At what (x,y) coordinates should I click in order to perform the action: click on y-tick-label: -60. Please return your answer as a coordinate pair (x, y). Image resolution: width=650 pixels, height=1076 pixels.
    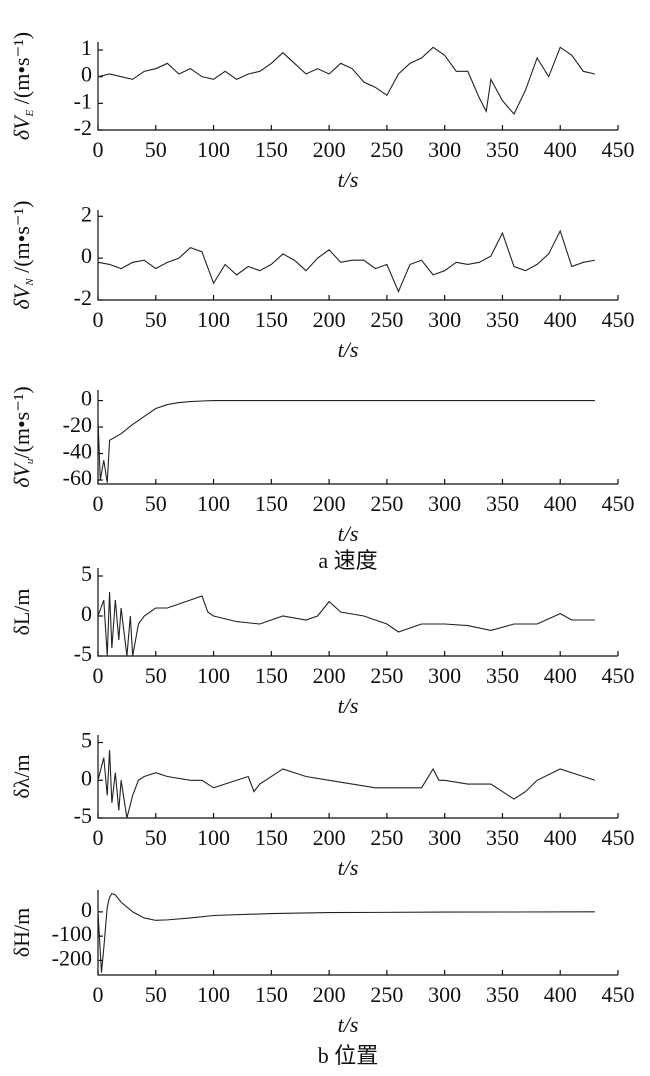
    Looking at the image, I should click on (77, 477).